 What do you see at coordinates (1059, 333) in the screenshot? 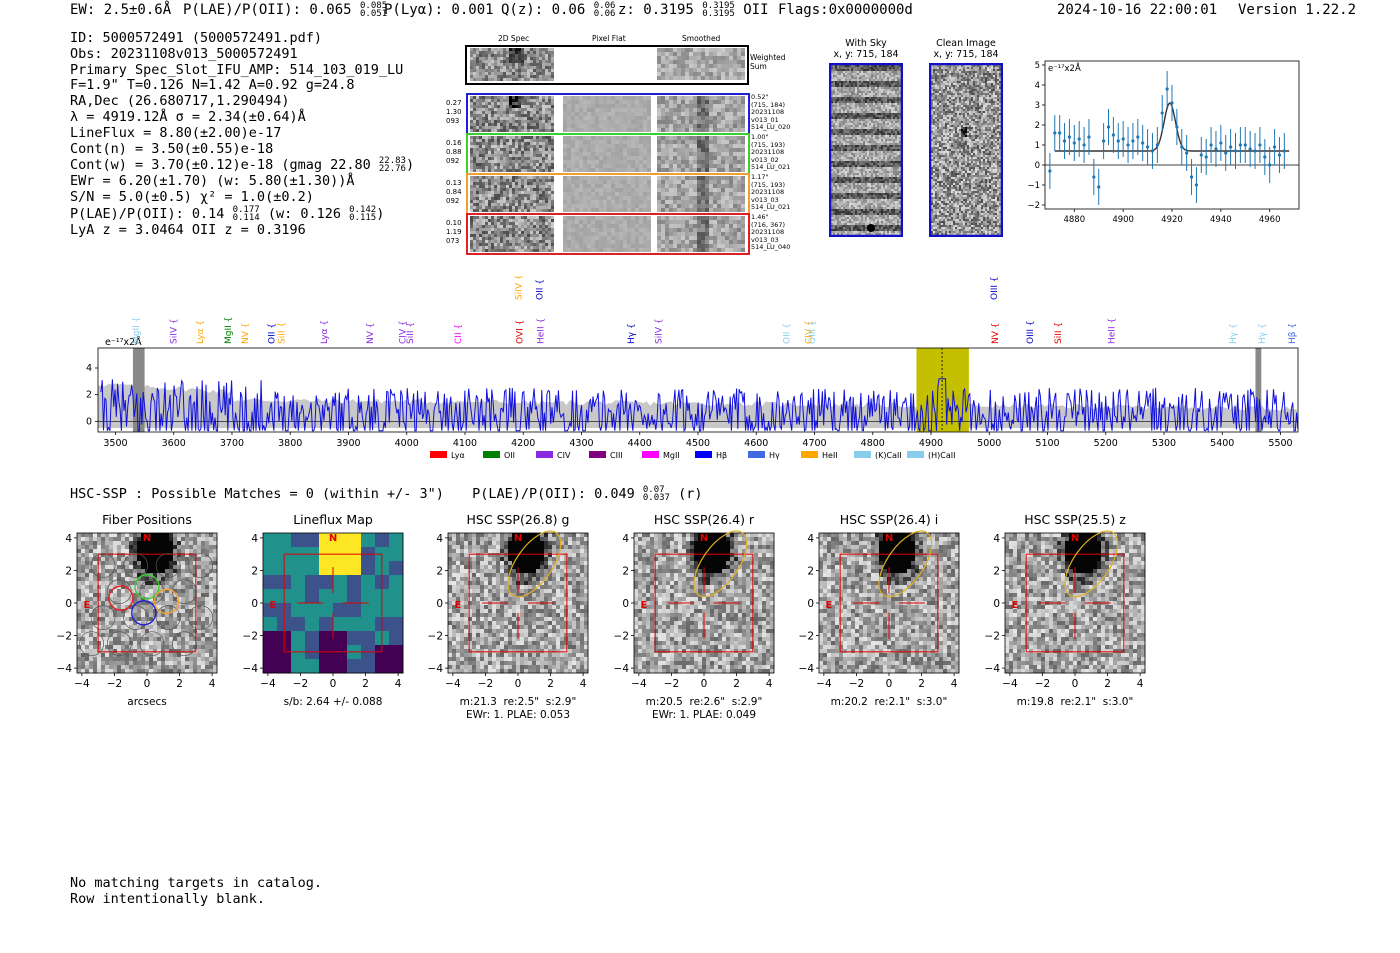
I see `spec-line-label-24: SiII {` at bounding box center [1059, 333].